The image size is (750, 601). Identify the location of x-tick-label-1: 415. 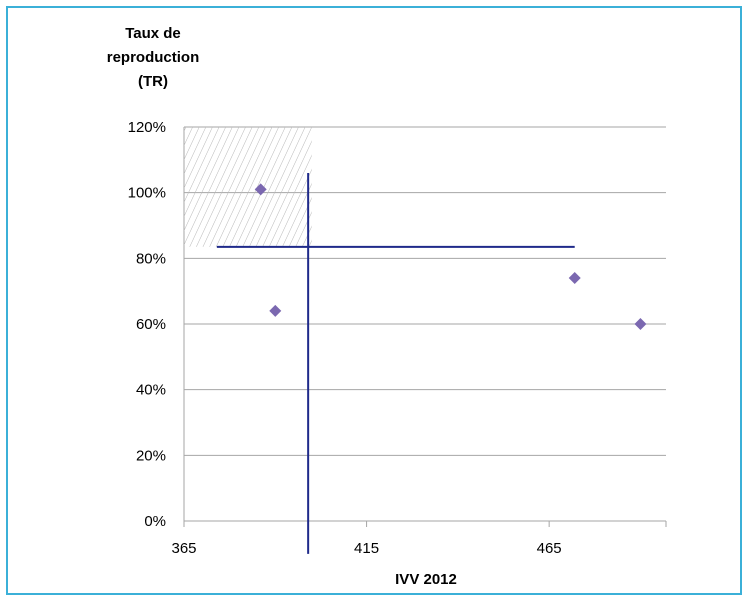
(366, 548).